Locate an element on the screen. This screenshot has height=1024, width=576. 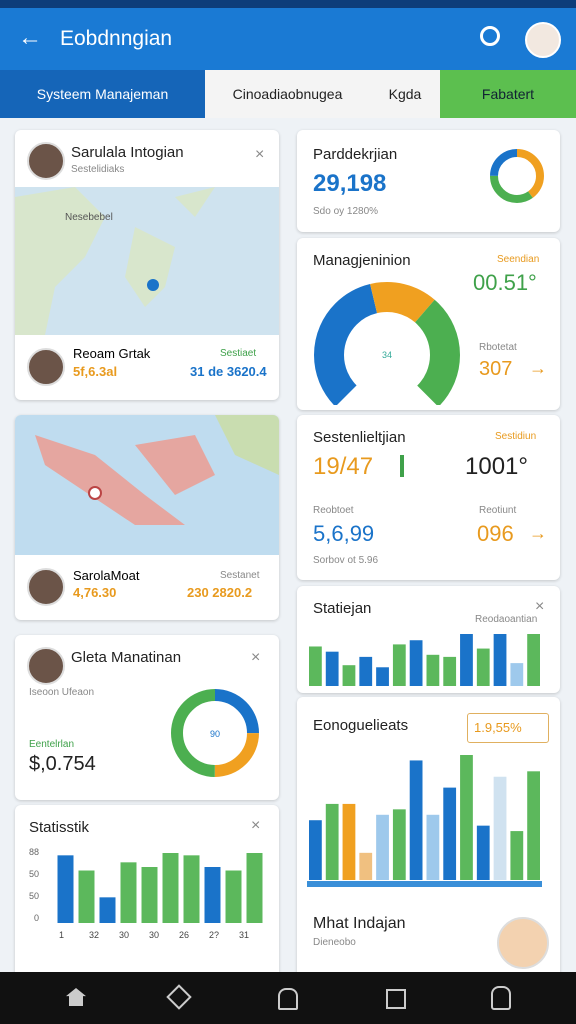
app-bar: ← Eobdnngian is located at coordinates (288, 39).